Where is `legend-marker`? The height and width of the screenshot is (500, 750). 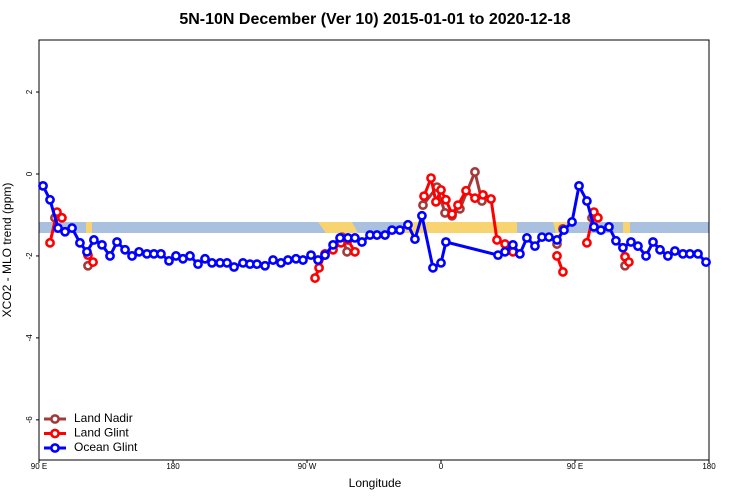
legend-marker is located at coordinates (55, 448).